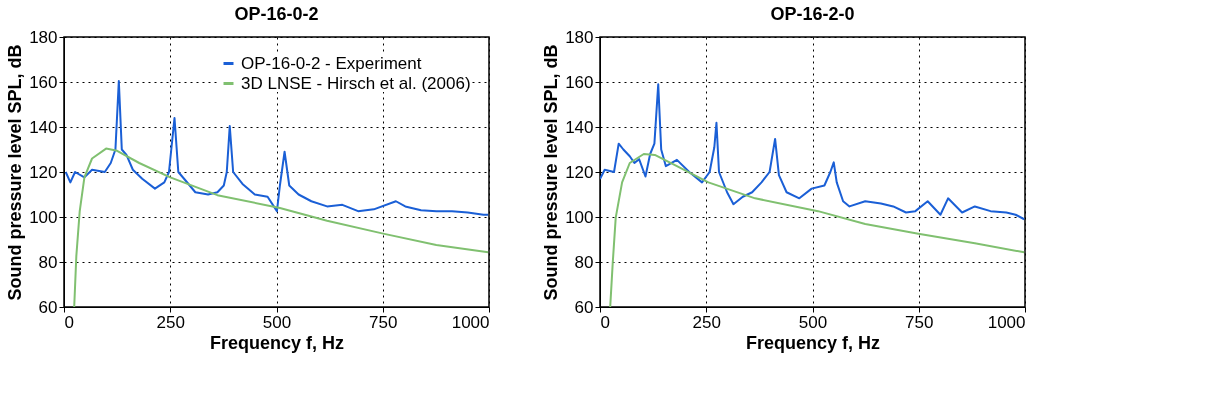 This screenshot has height=411, width=1221. I want to click on legend-label: OP-16-0-2 - Experiment, so click(331, 63).